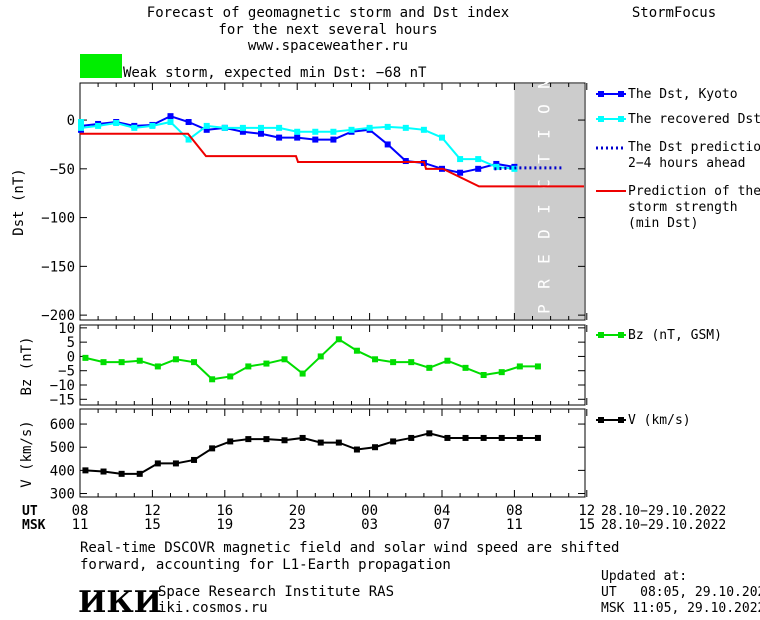 The width and height of the screenshot is (760, 620). Describe the element at coordinates (369, 511) in the screenshot. I see `ut-tick-label: 00` at that location.